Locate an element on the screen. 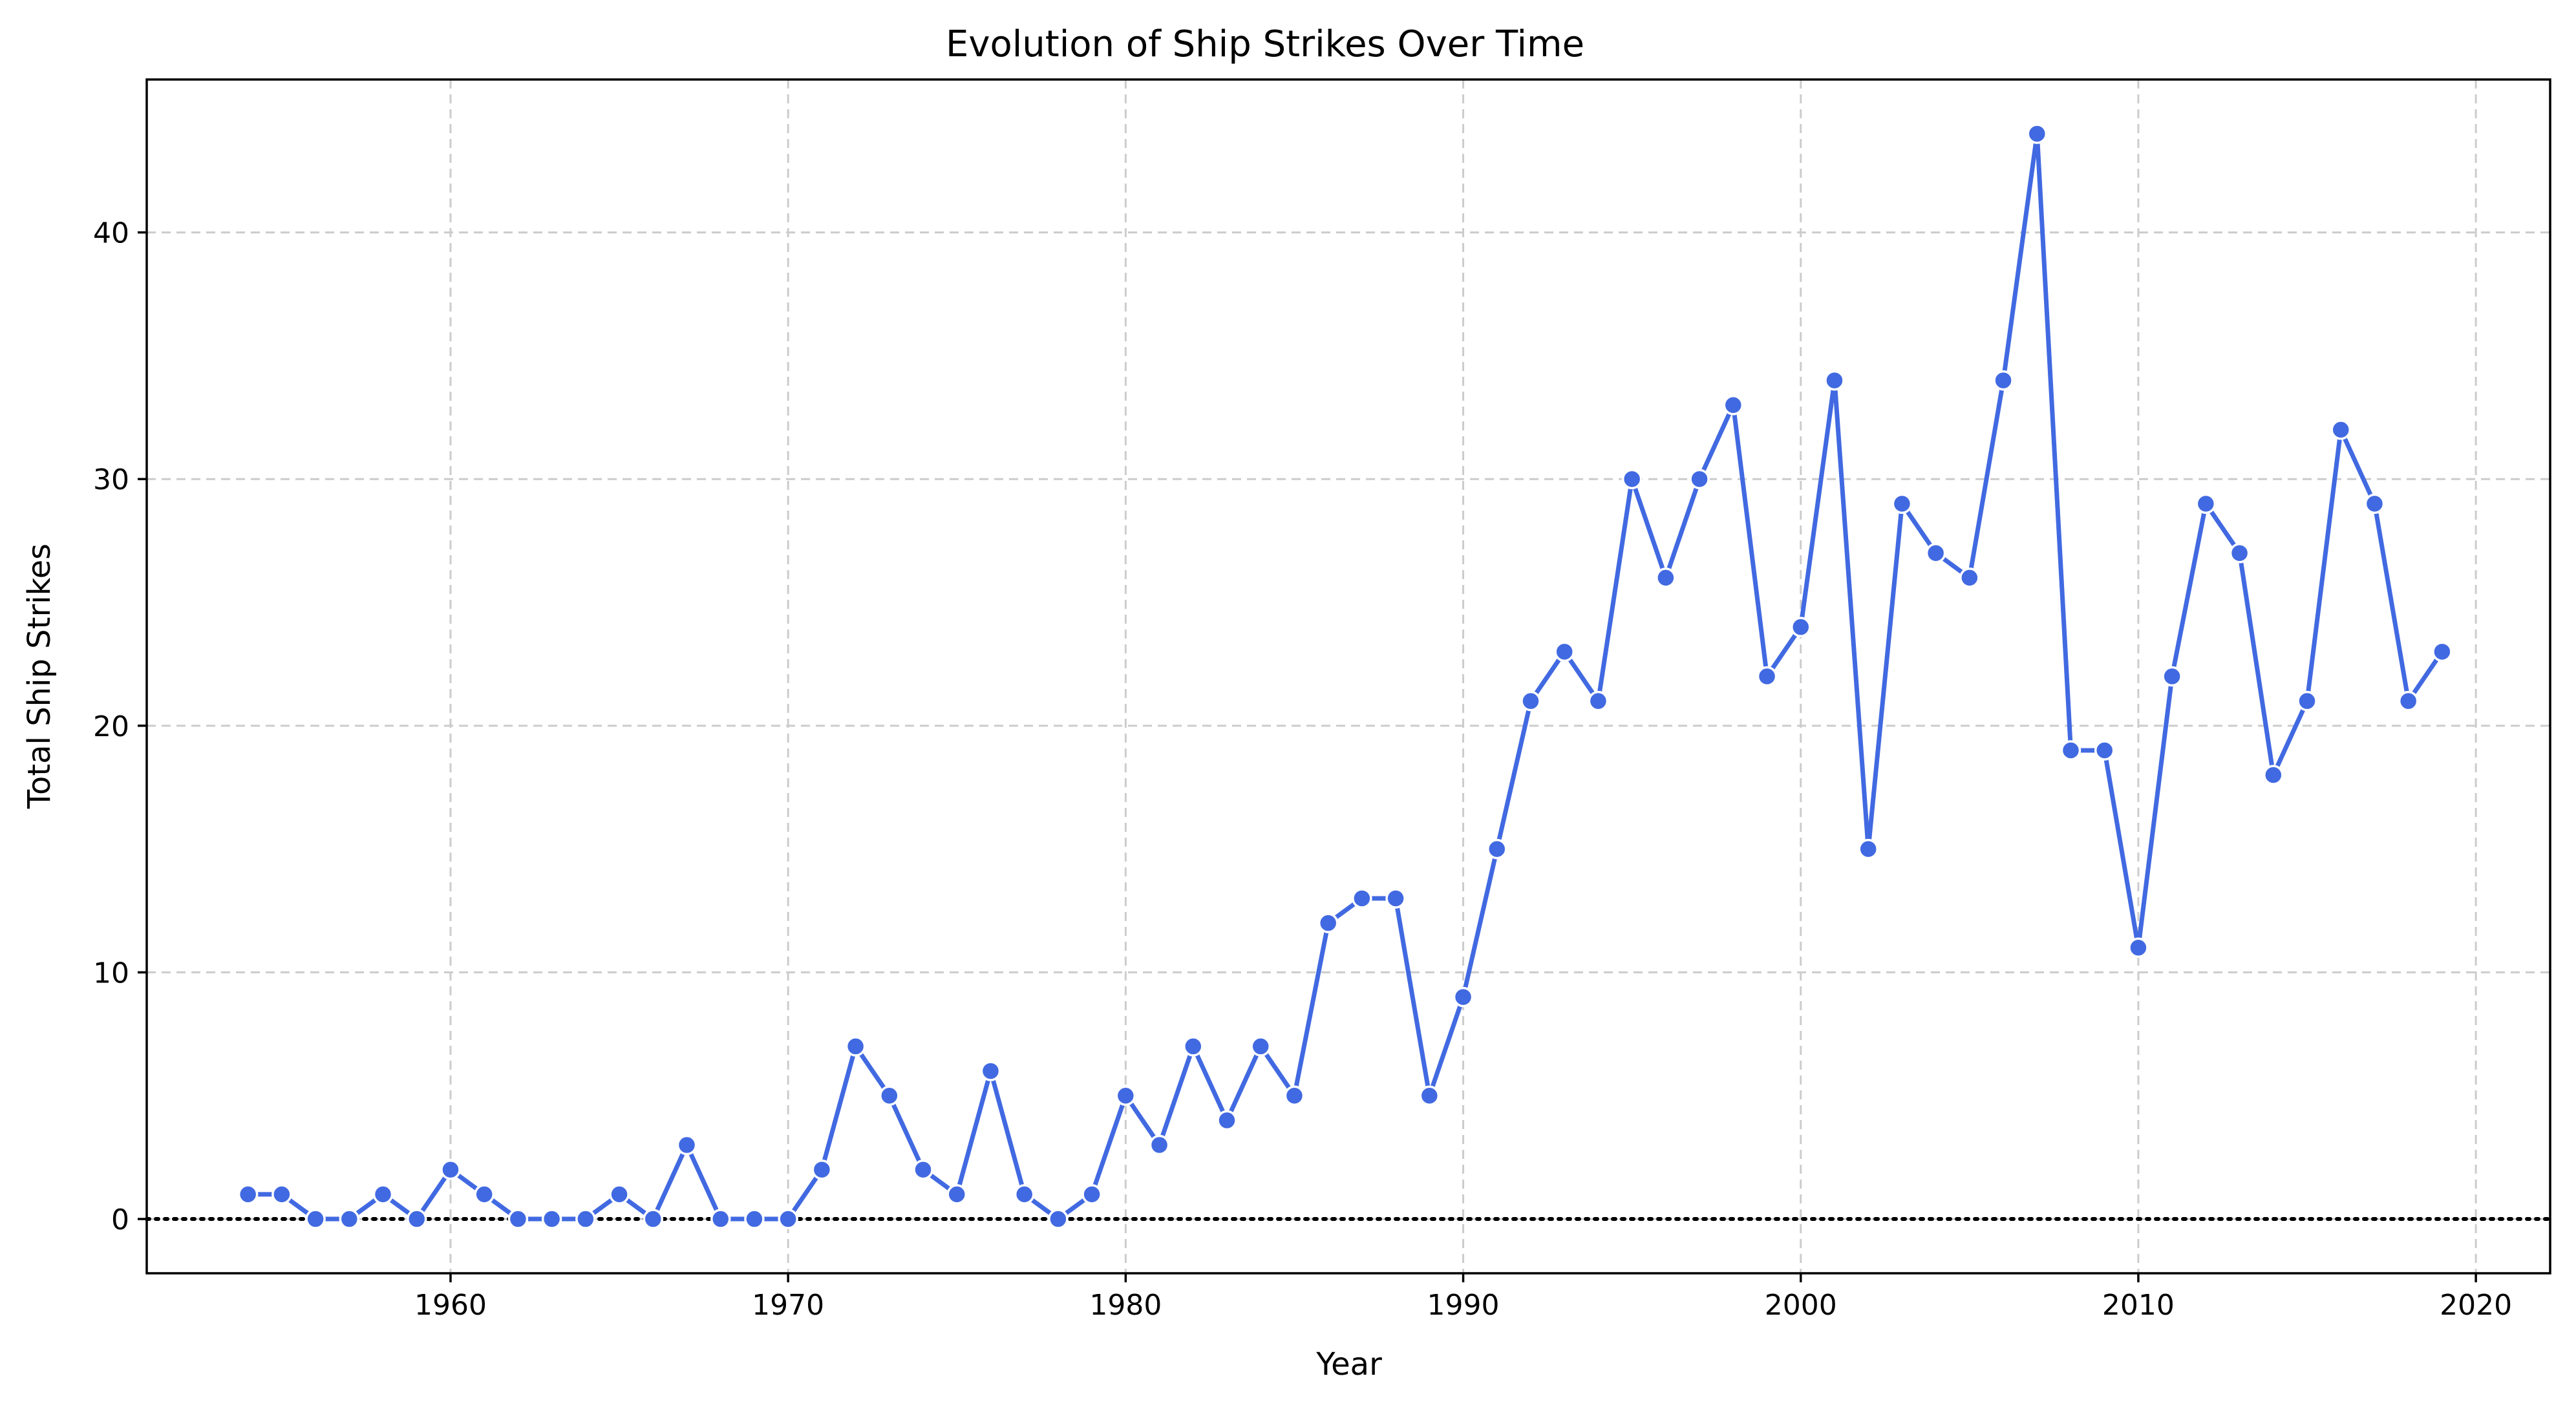 This screenshot has height=1409, width=2576. y-tick-label: 10 is located at coordinates (111, 973).